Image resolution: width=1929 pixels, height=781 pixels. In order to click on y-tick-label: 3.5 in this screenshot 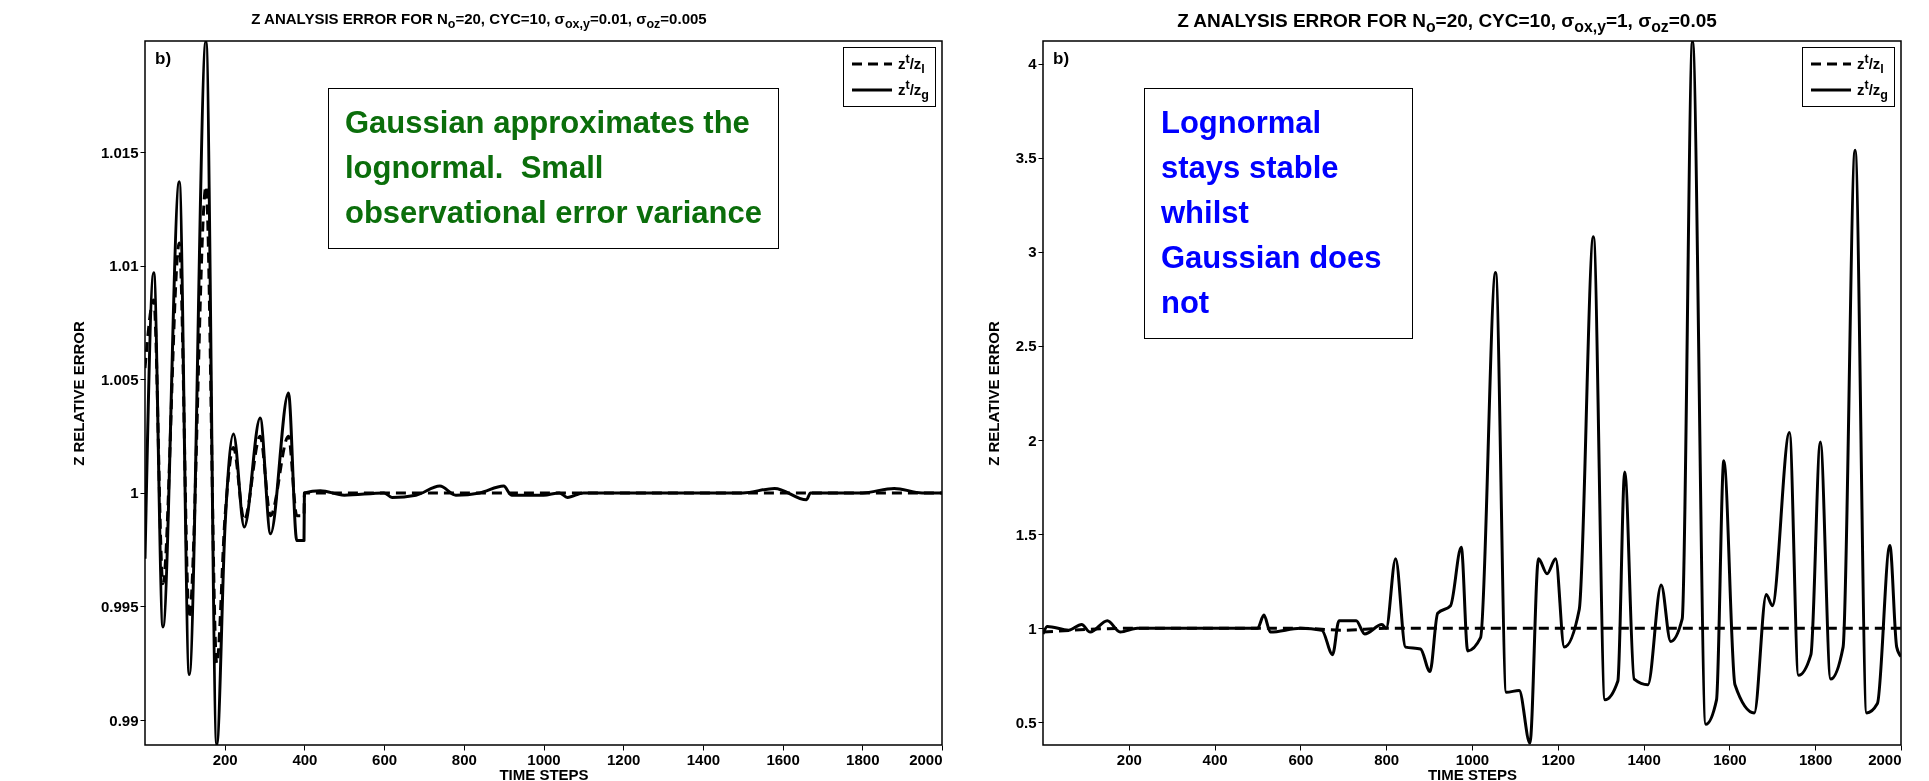, I will do `click(1026, 158)`.